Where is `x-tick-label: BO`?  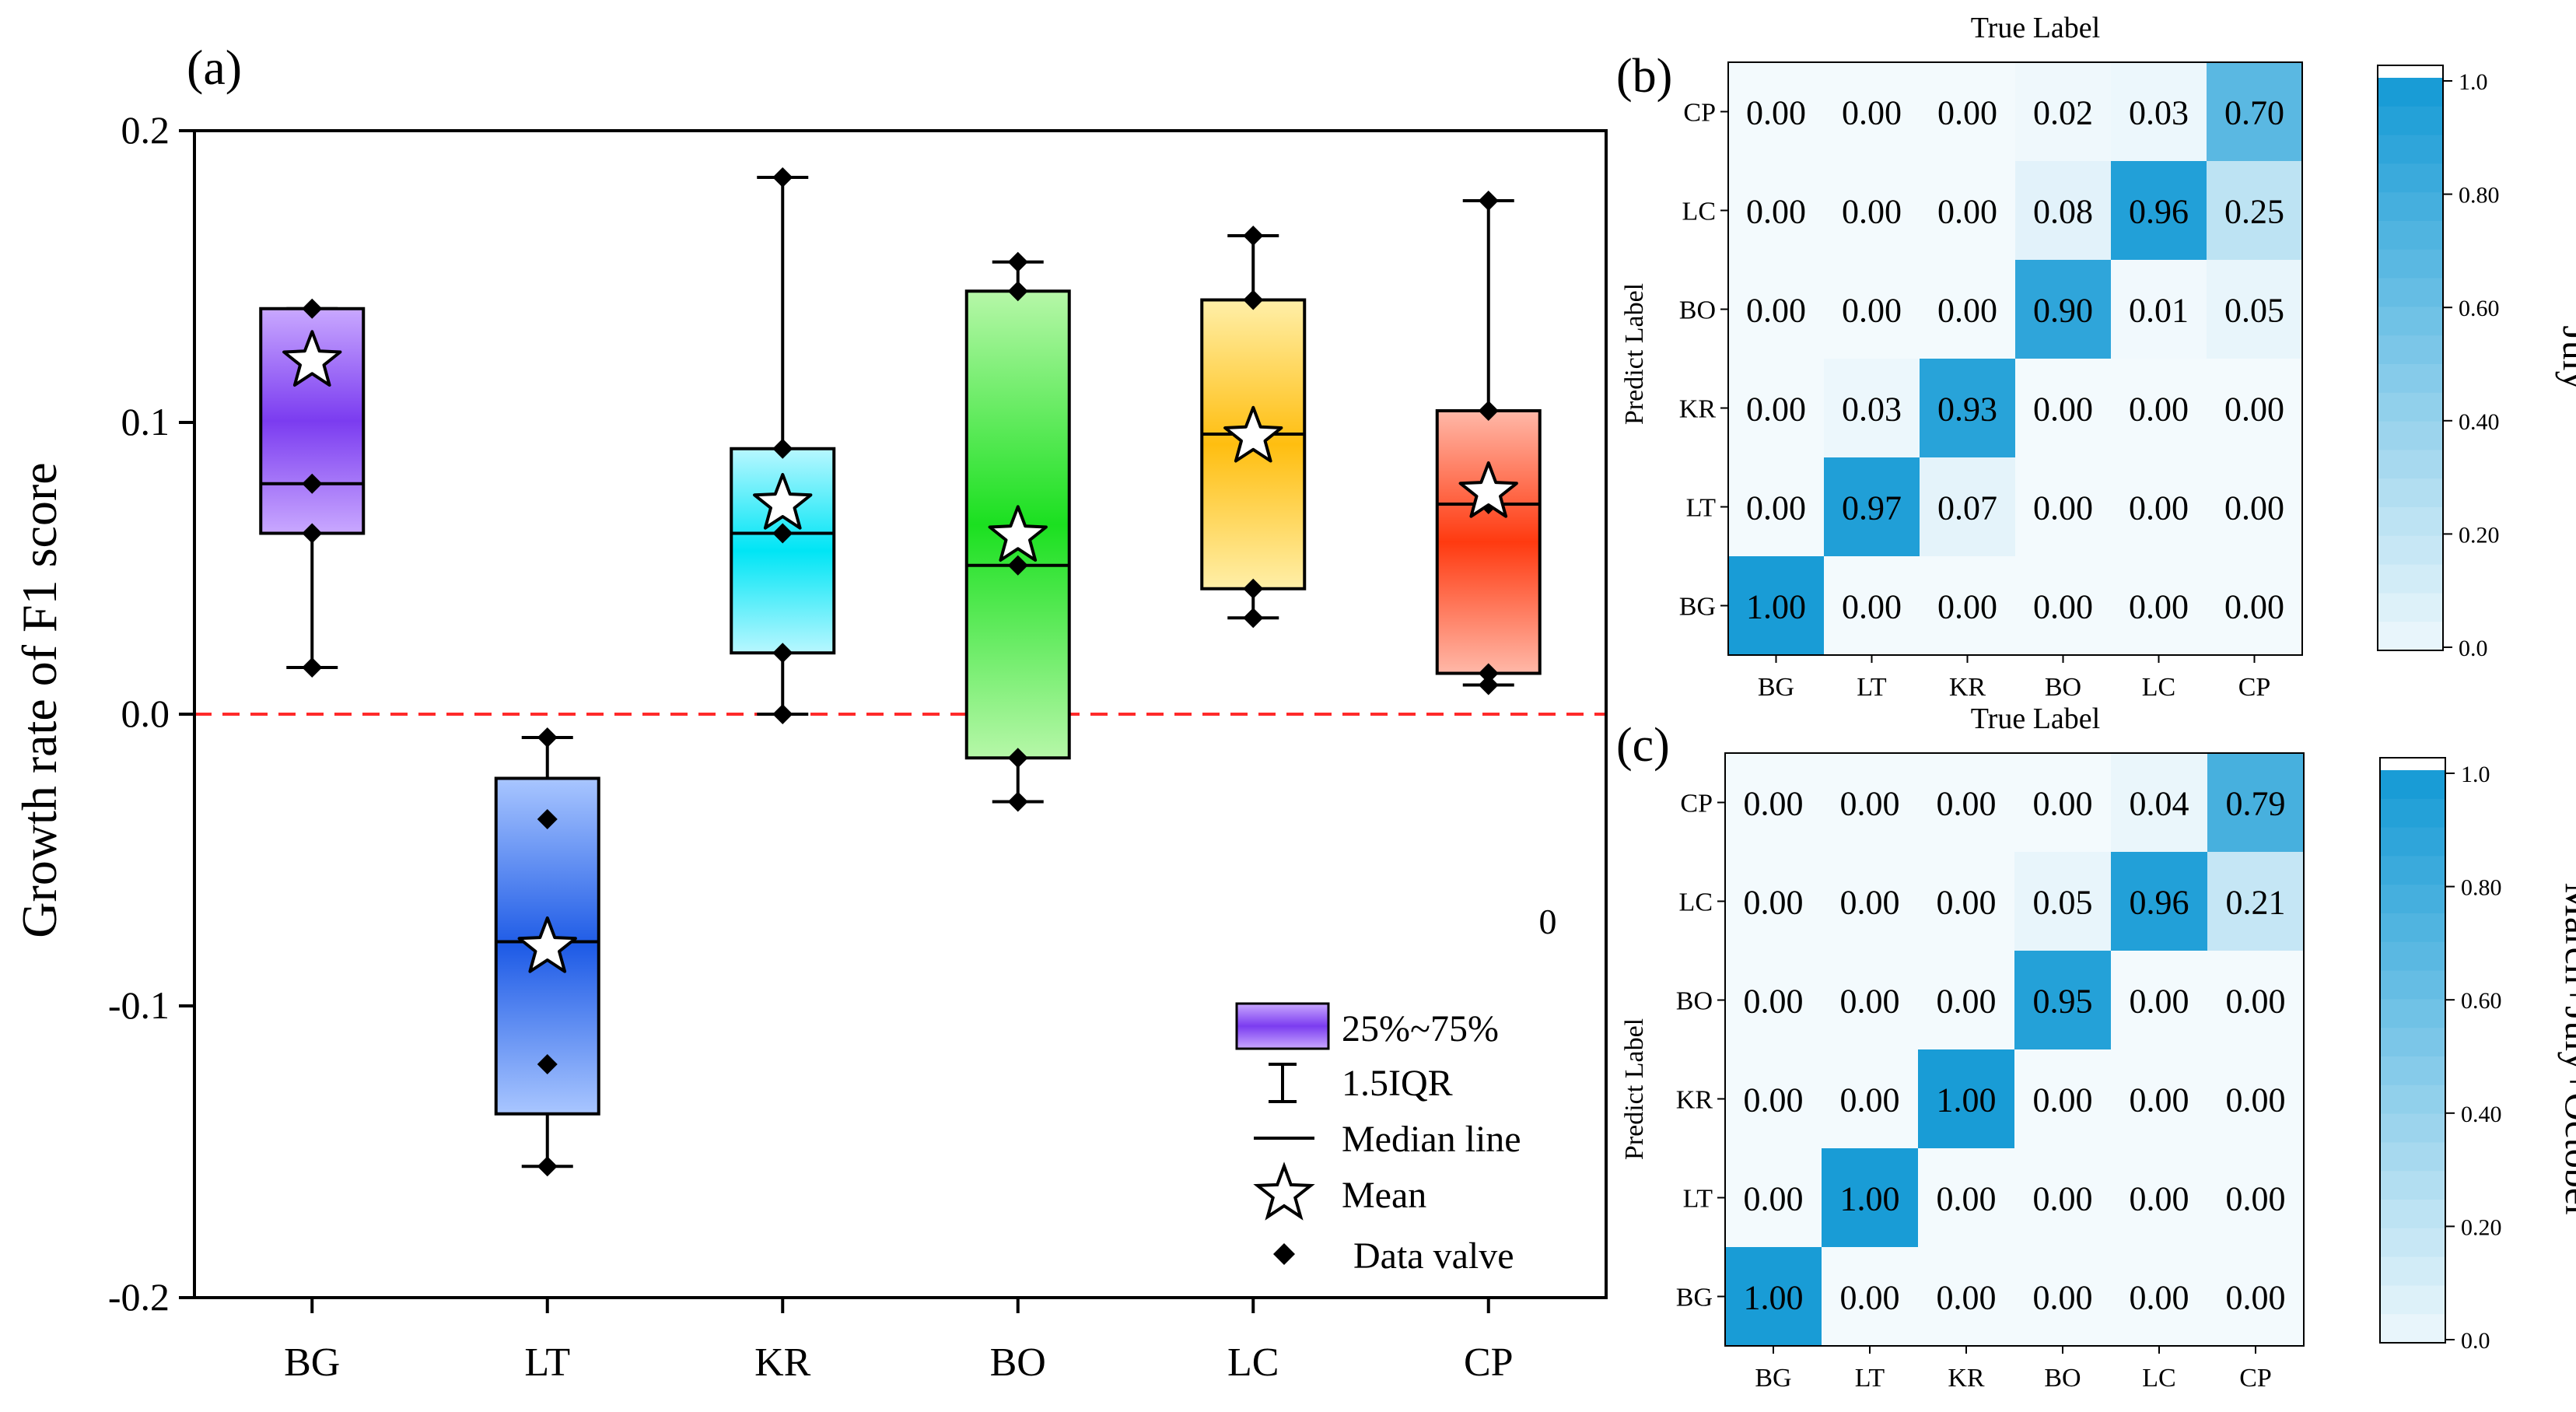
x-tick-label: BO is located at coordinates (1018, 1363).